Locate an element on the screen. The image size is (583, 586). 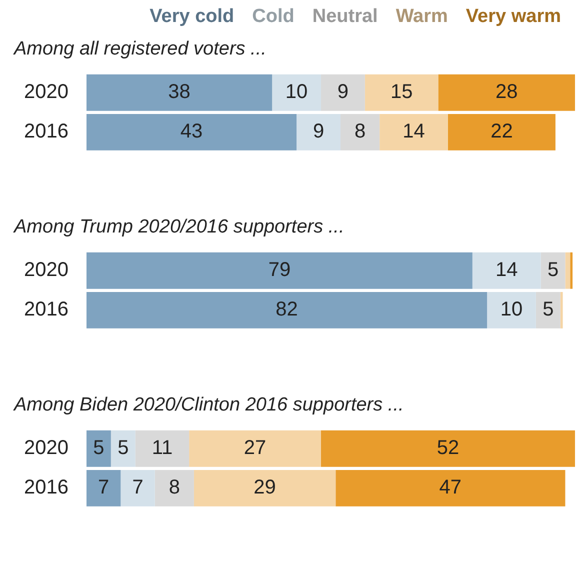
text: Neutral is located at coordinates (345, 17).